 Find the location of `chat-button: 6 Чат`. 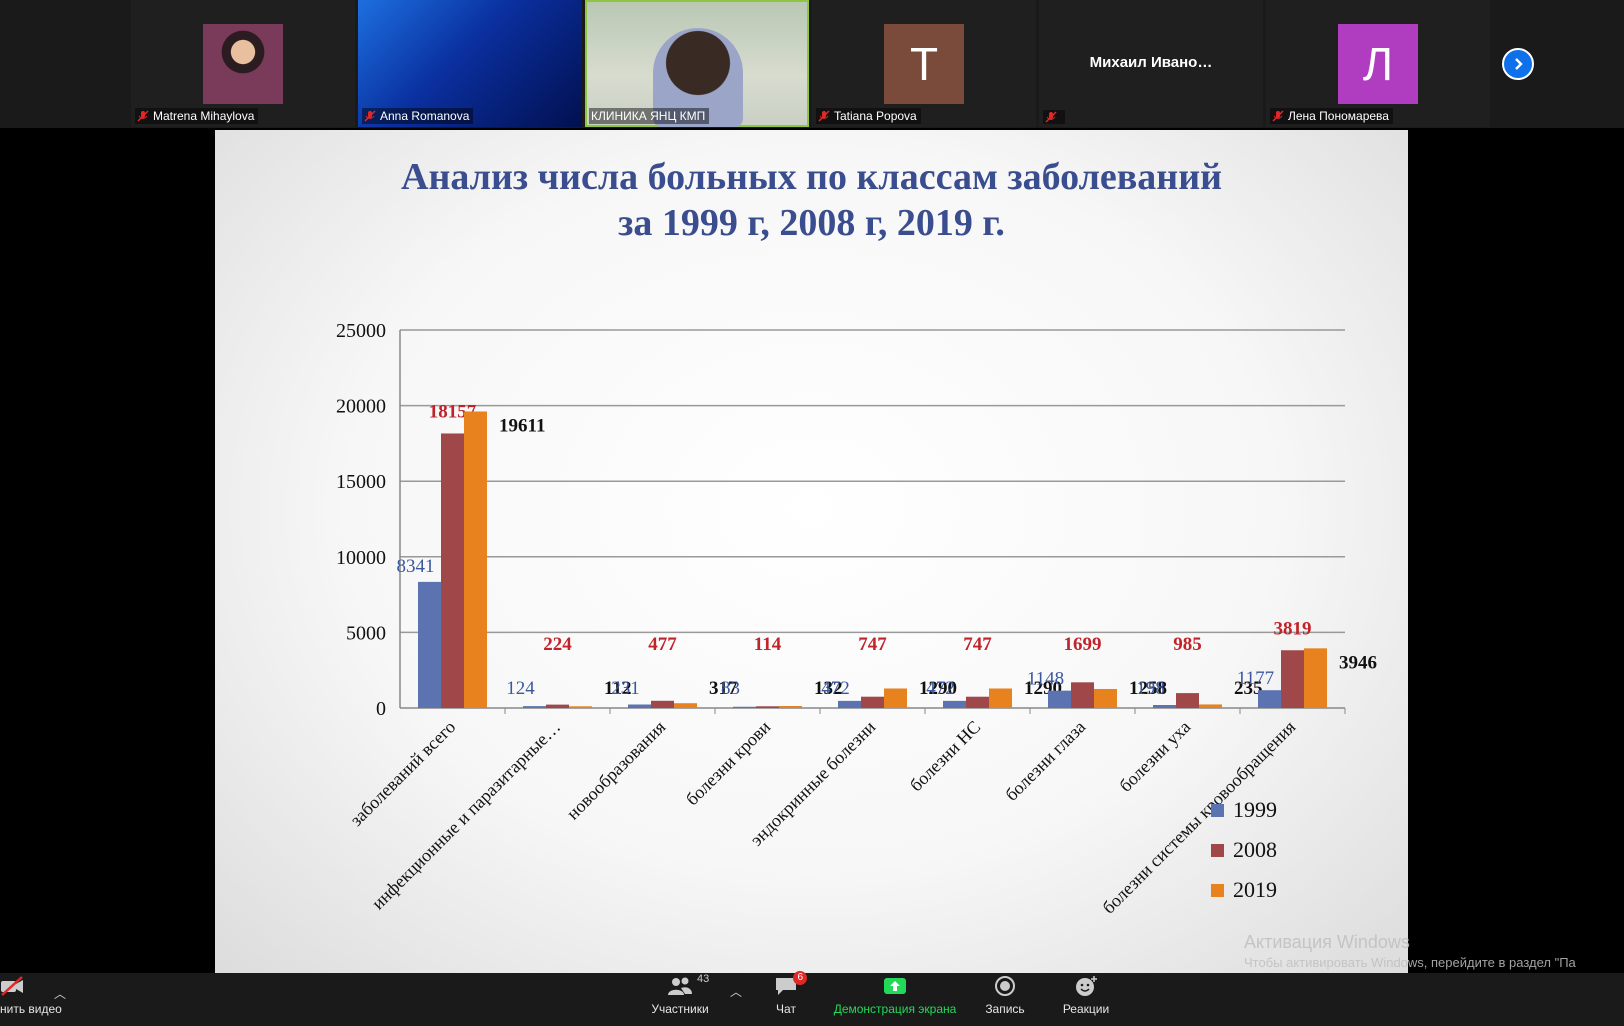

chat-button: 6 Чат is located at coordinates (786, 998).